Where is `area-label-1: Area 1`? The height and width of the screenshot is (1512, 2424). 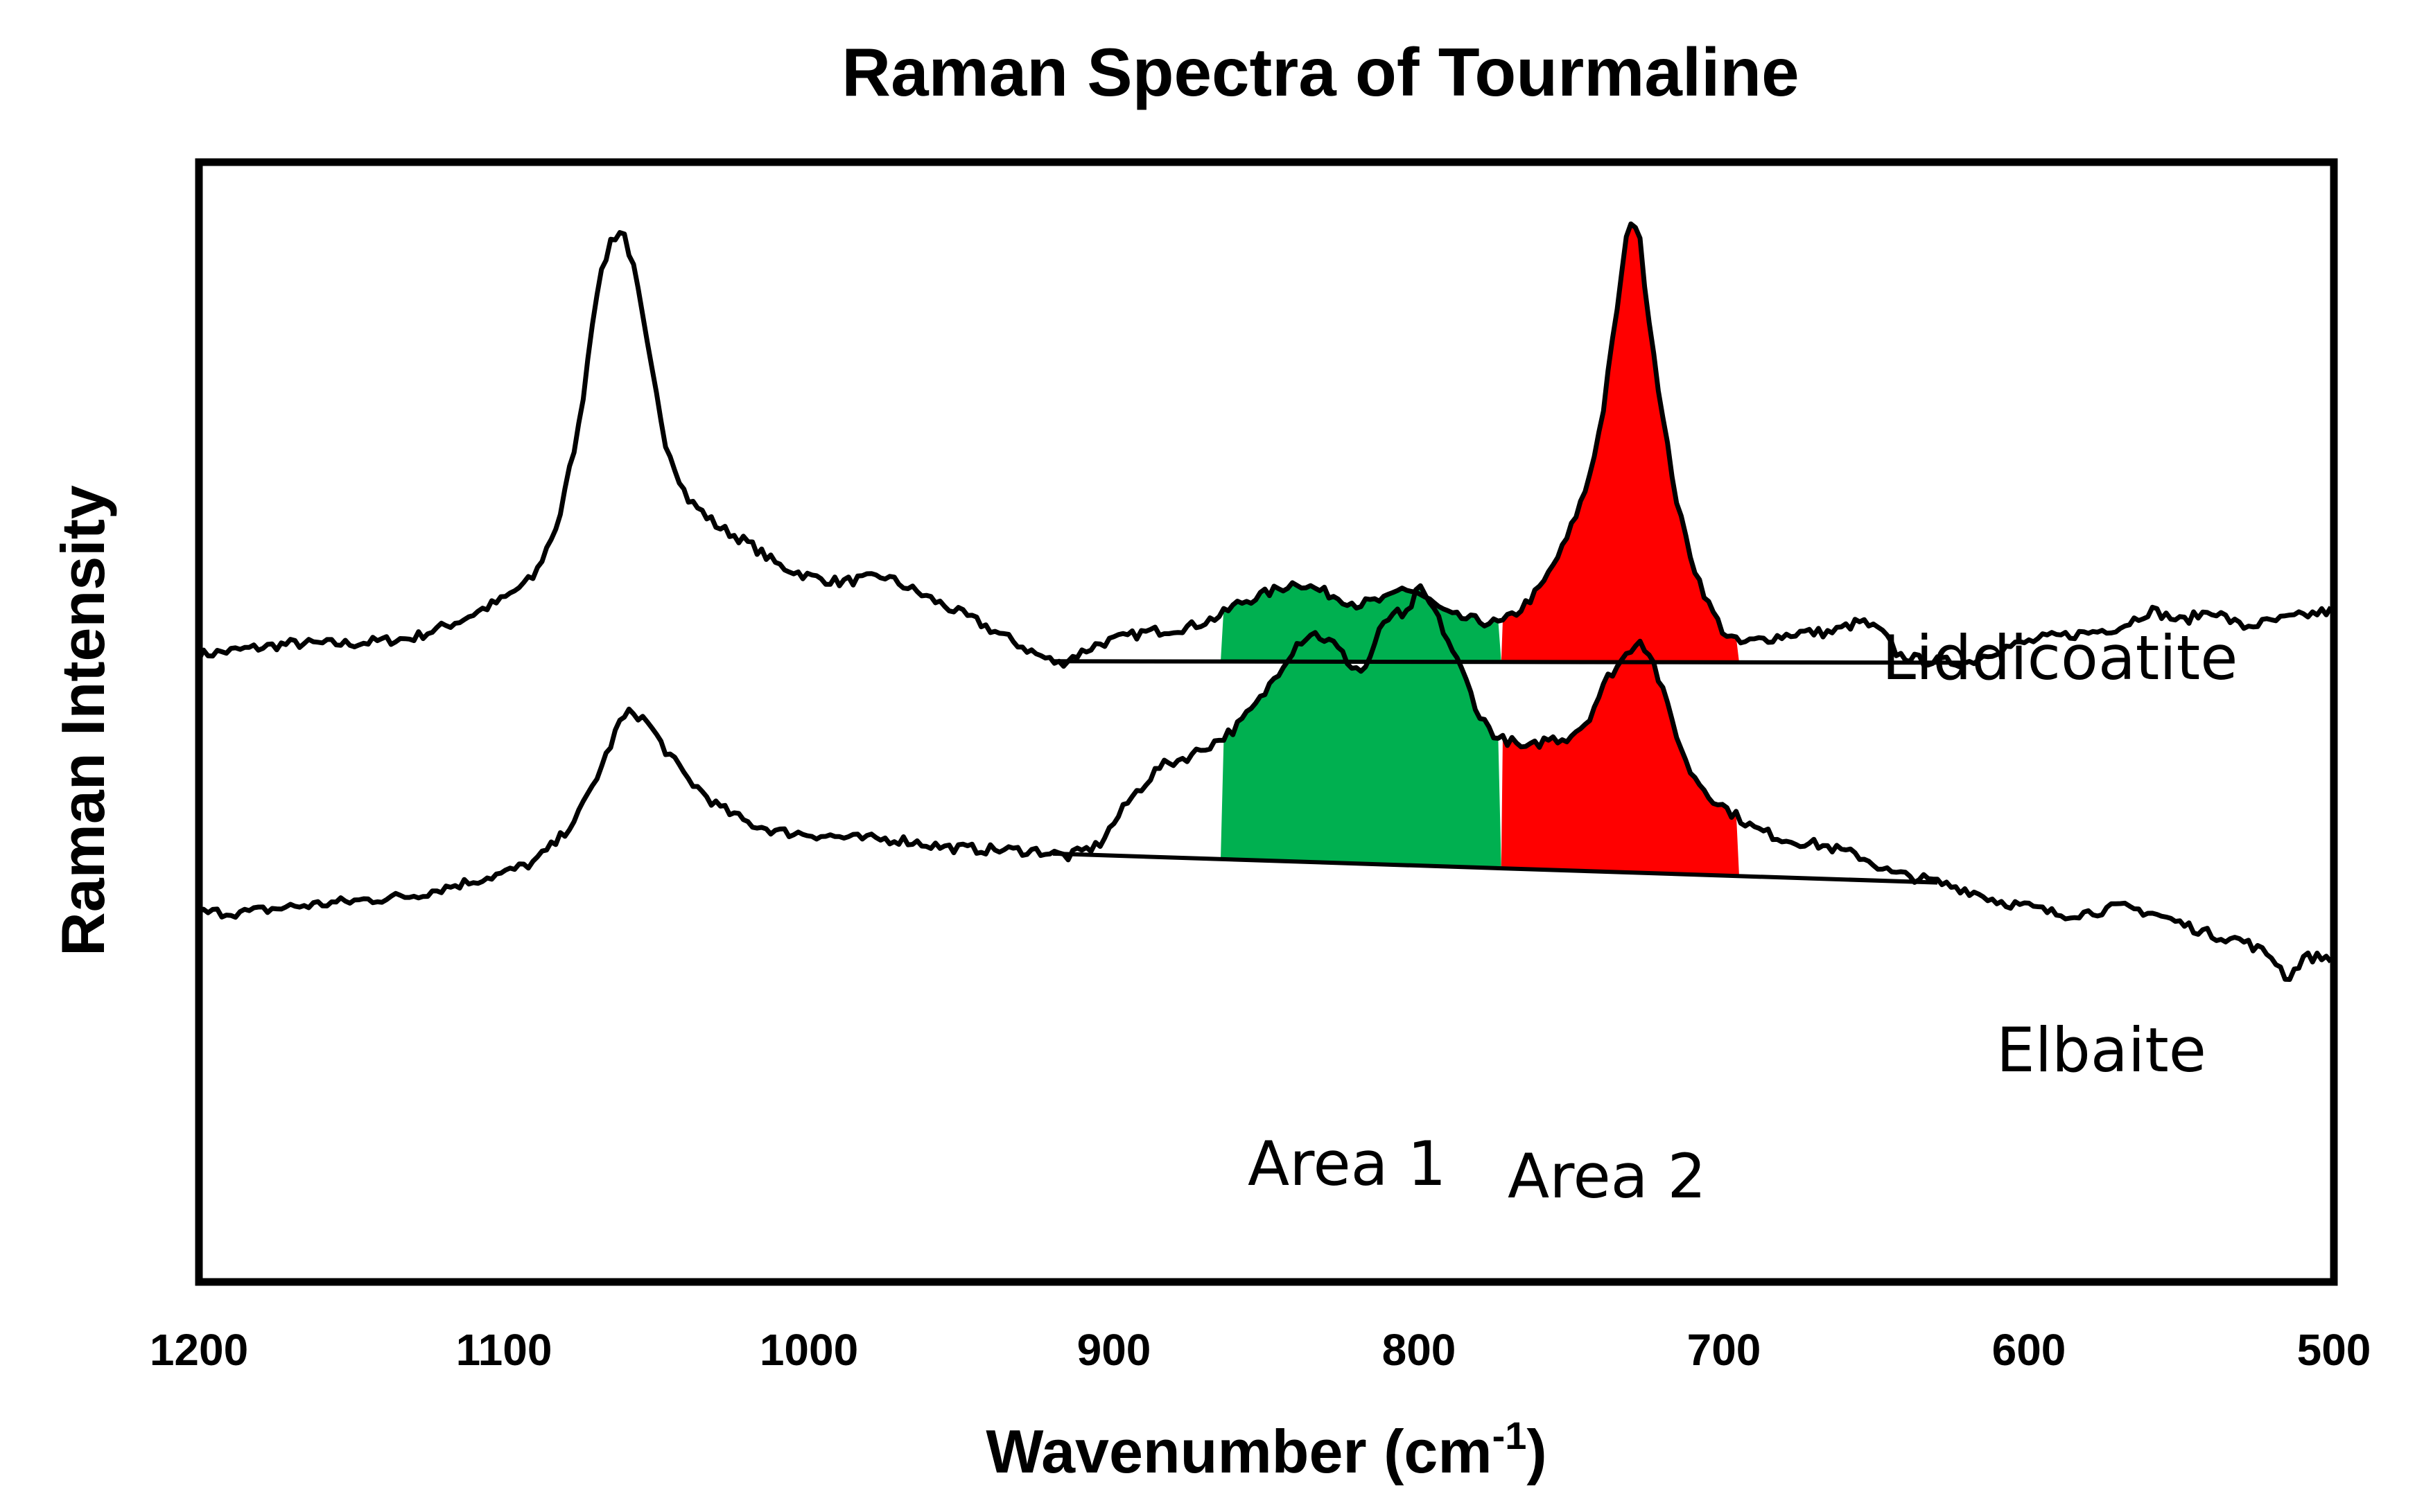 area-label-1: Area 1 is located at coordinates (1347, 1163).